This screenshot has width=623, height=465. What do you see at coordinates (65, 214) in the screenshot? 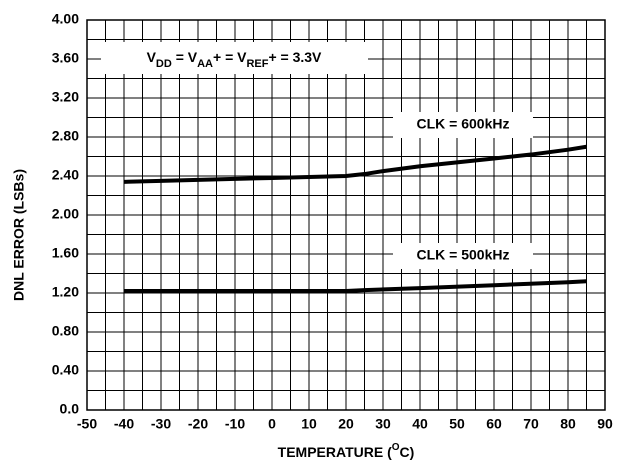
I see `y-tick-label: 2.00` at bounding box center [65, 214].